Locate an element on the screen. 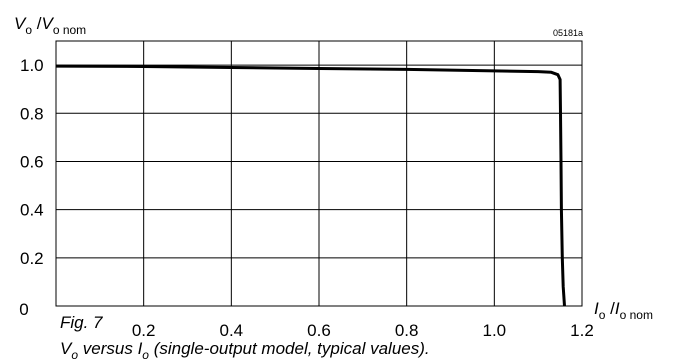  figure-code: 05181a is located at coordinates (568, 33).